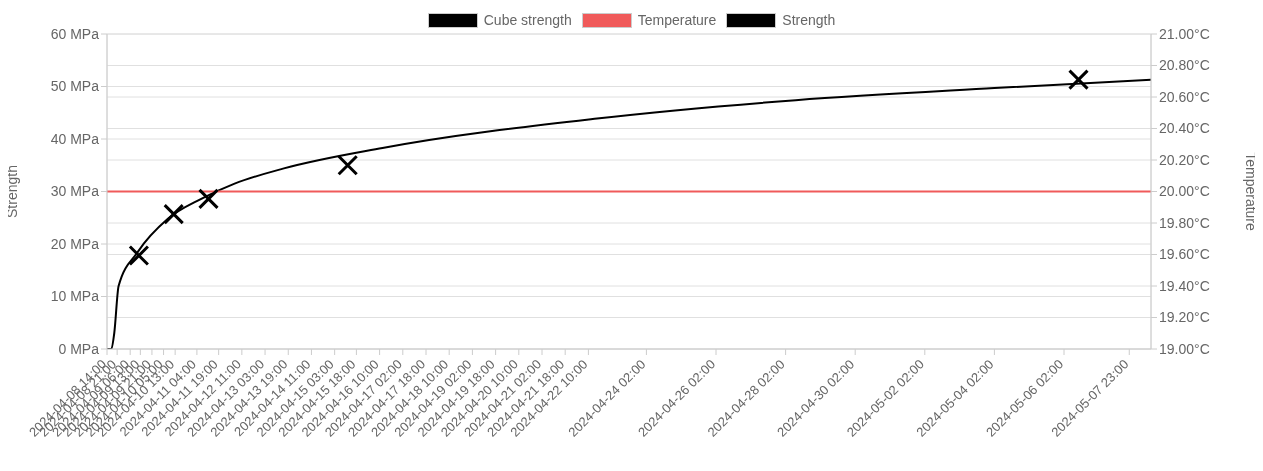 The height and width of the screenshot is (471, 1263). Describe the element at coordinates (1184, 128) in the screenshot. I see `y2-tick-label: 20.40°C` at that location.